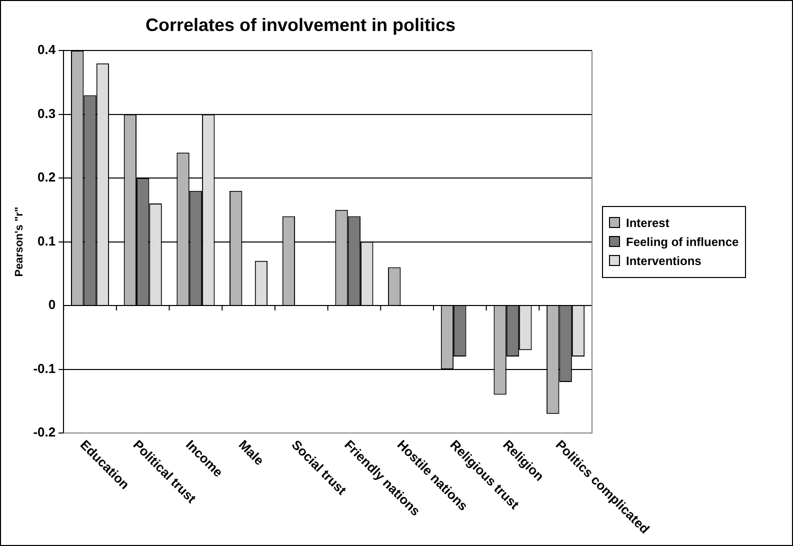 The width and height of the screenshot is (793, 546). I want to click on y-tick-label: -0.1, so click(44, 368).